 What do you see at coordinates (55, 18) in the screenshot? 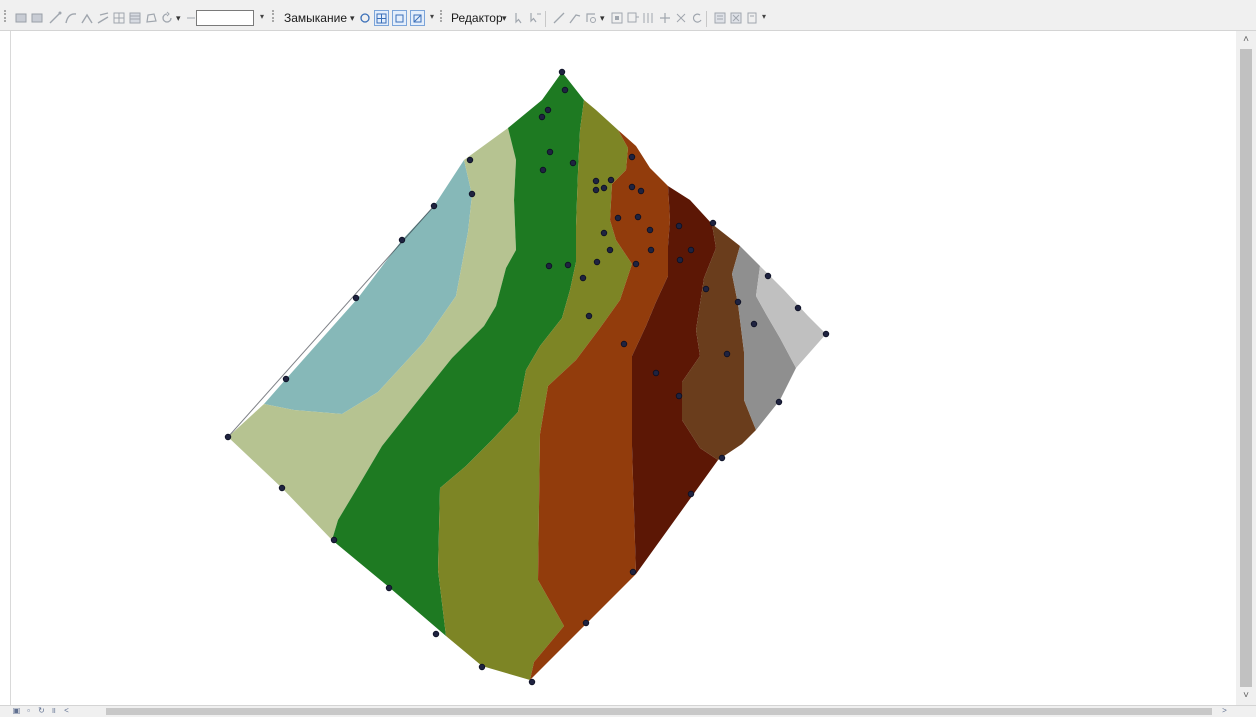
I see `sketch-line-icon` at bounding box center [55, 18].